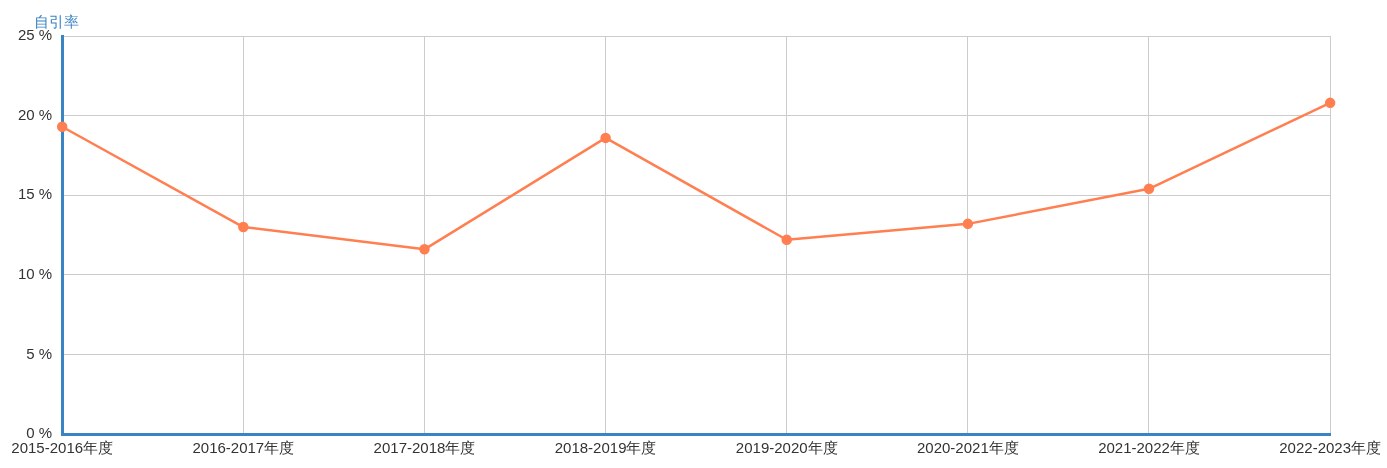 The height and width of the screenshot is (468, 1387). I want to click on x-tick-label: 2015-2016年度, so click(62, 448).